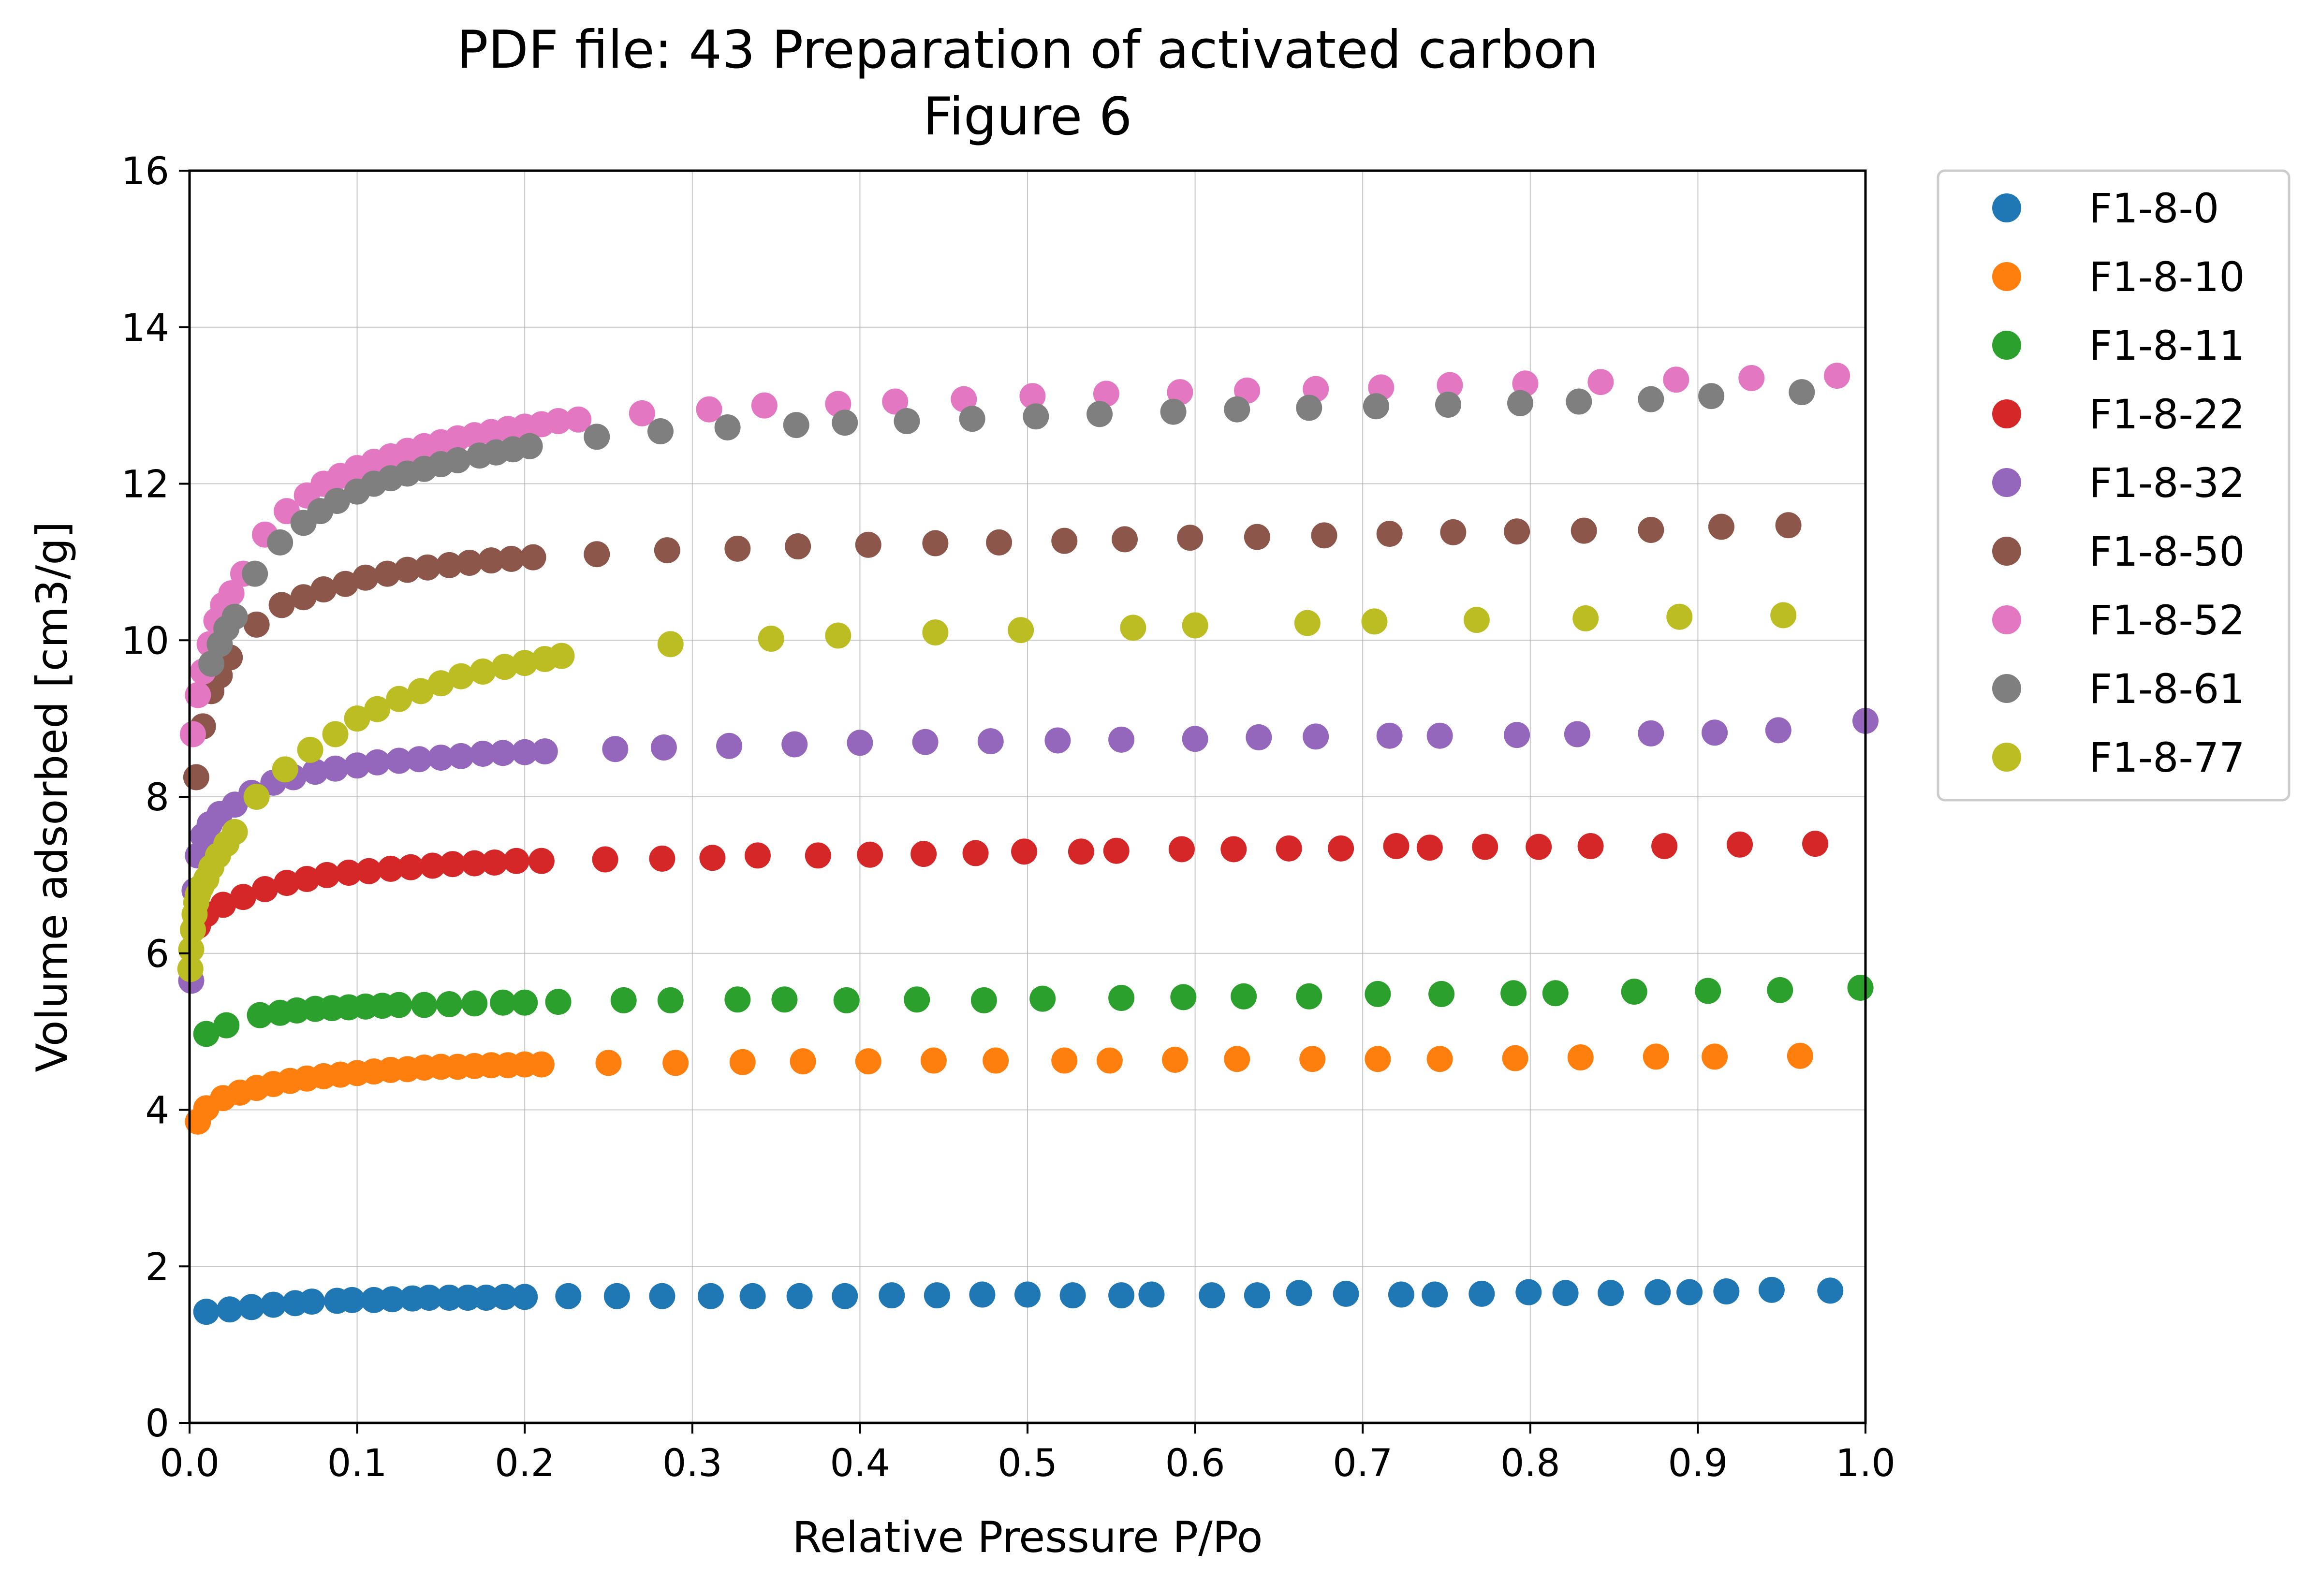 The width and height of the screenshot is (2320, 1596). What do you see at coordinates (2118, 757) in the screenshot?
I see `legend-item: F1-8-77` at bounding box center [2118, 757].